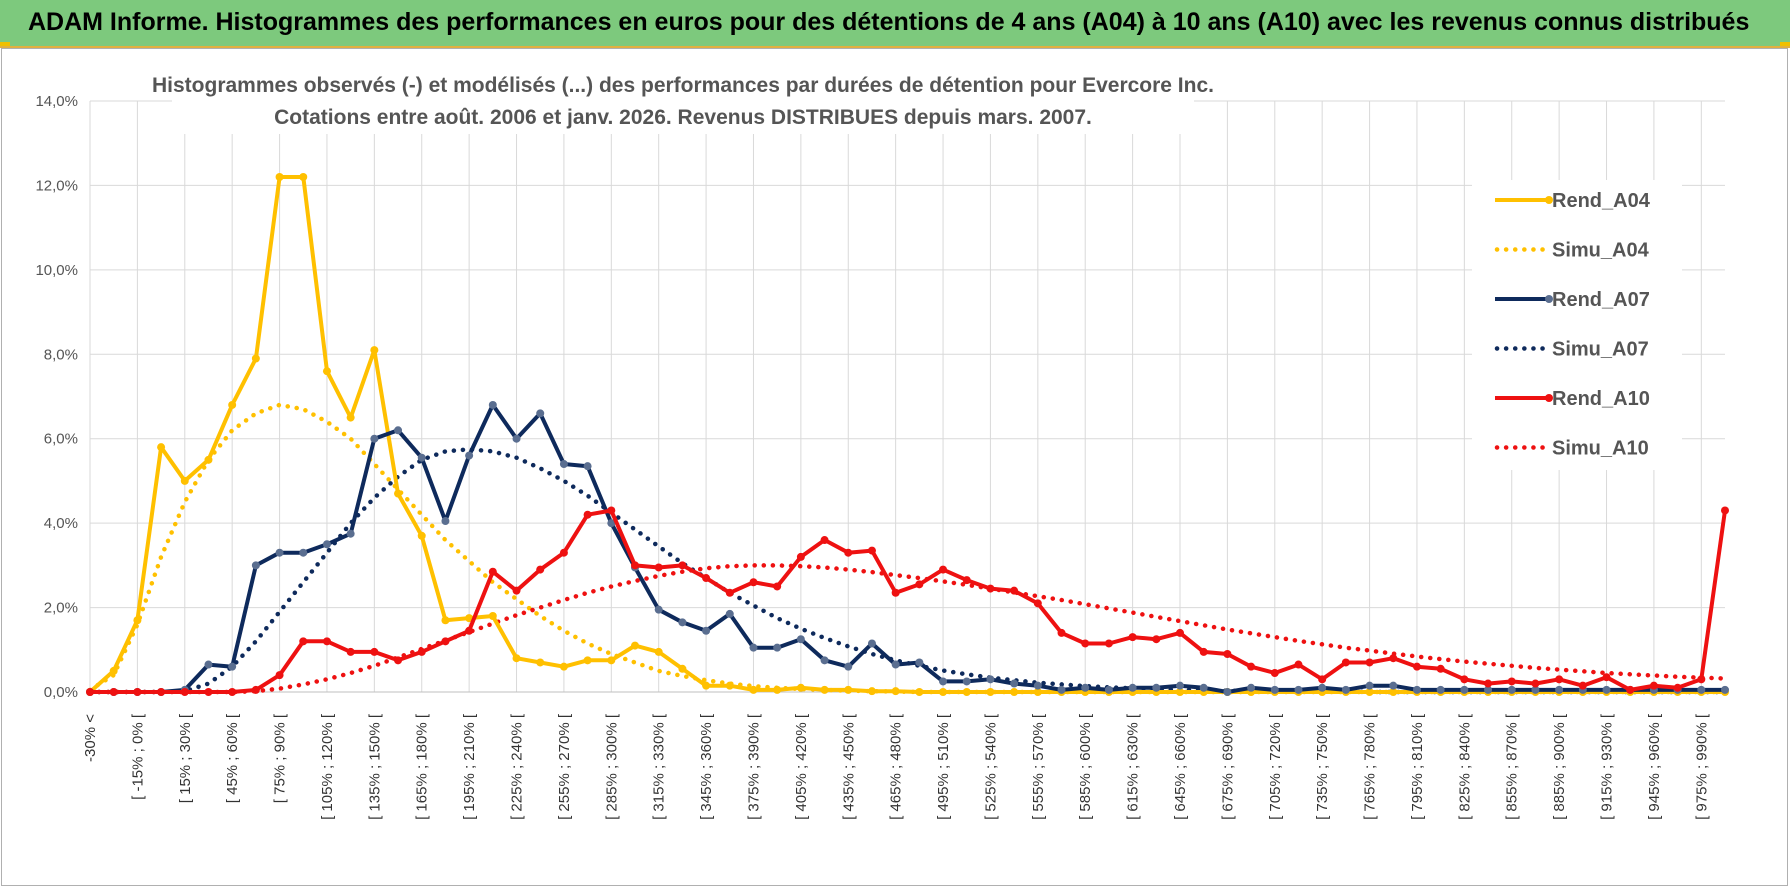 Image resolution: width=1790 pixels, height=888 pixels. What do you see at coordinates (1654, 766) in the screenshot?
I see `x-tick-label: [ 945% ; 960% [` at bounding box center [1654, 766].